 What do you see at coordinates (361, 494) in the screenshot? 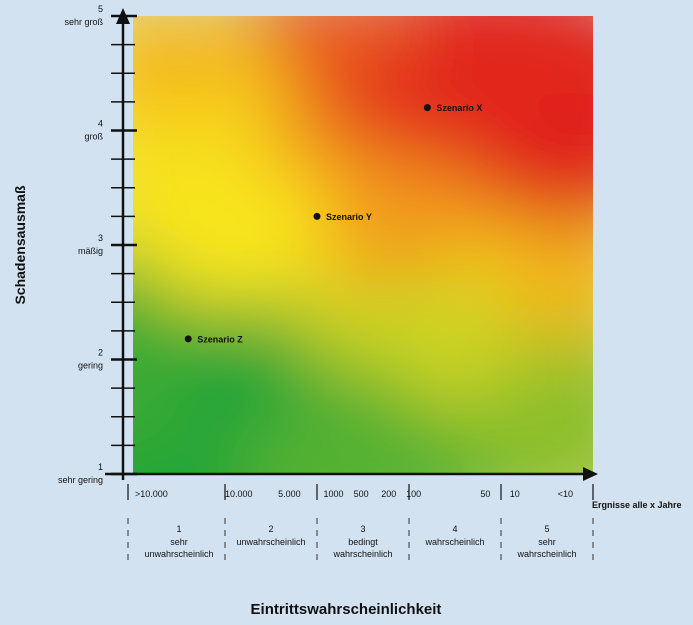
I see `x-tick-label: 500` at bounding box center [361, 494].